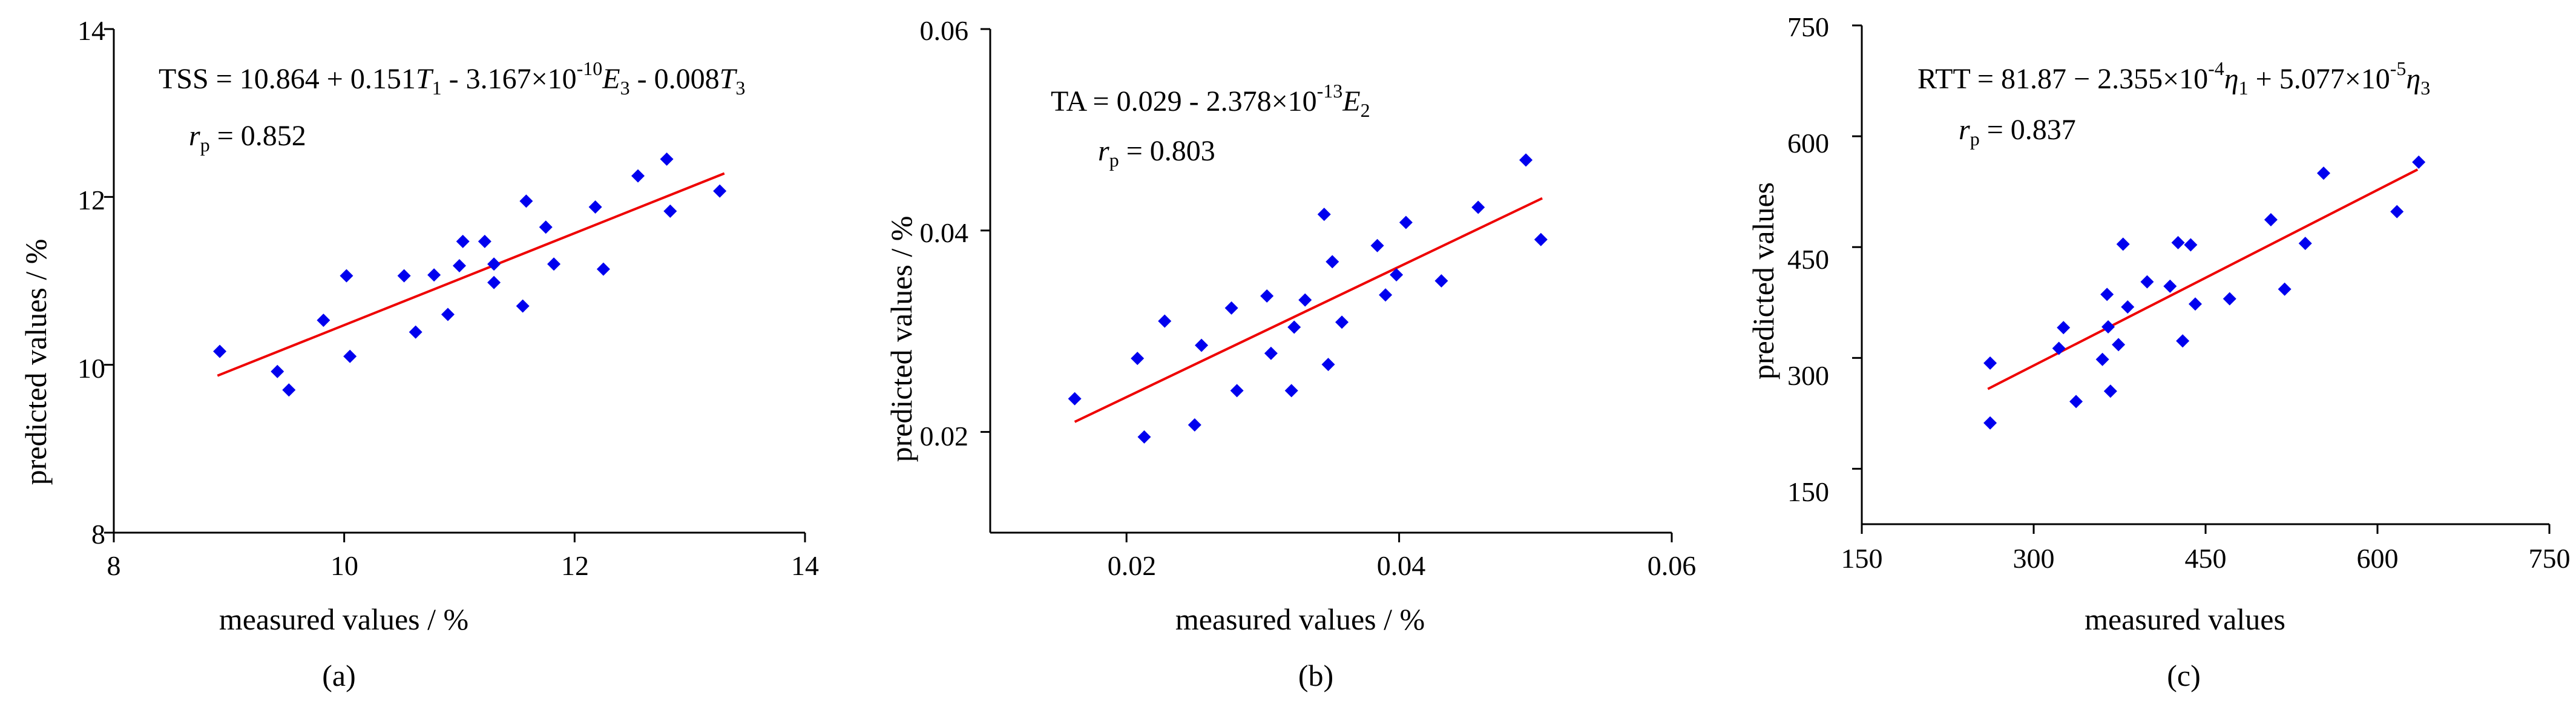 The height and width of the screenshot is (710, 2576). Describe the element at coordinates (944, 30) in the screenshot. I see `chart-b-ytick-2: 0.06` at that location.